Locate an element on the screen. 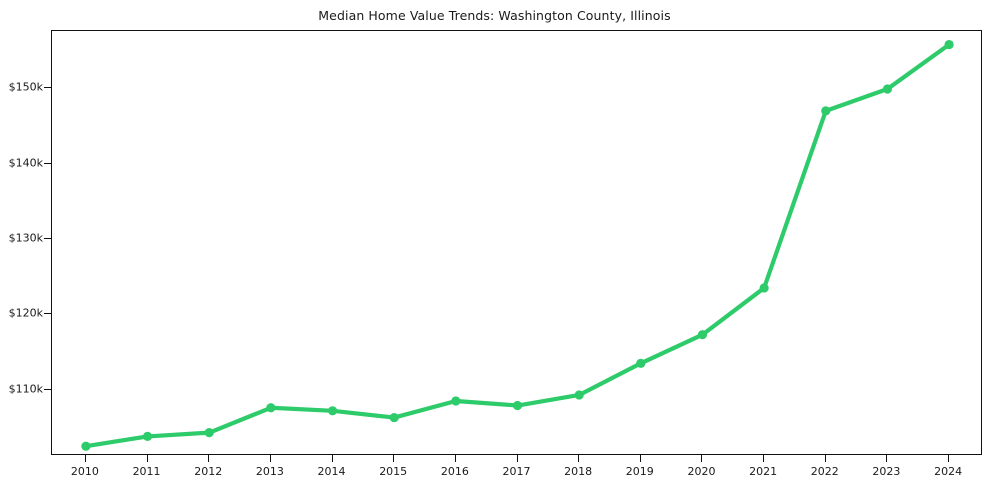 This screenshot has height=490, width=989. x-axis-tick-label: 2017 is located at coordinates (516, 471).